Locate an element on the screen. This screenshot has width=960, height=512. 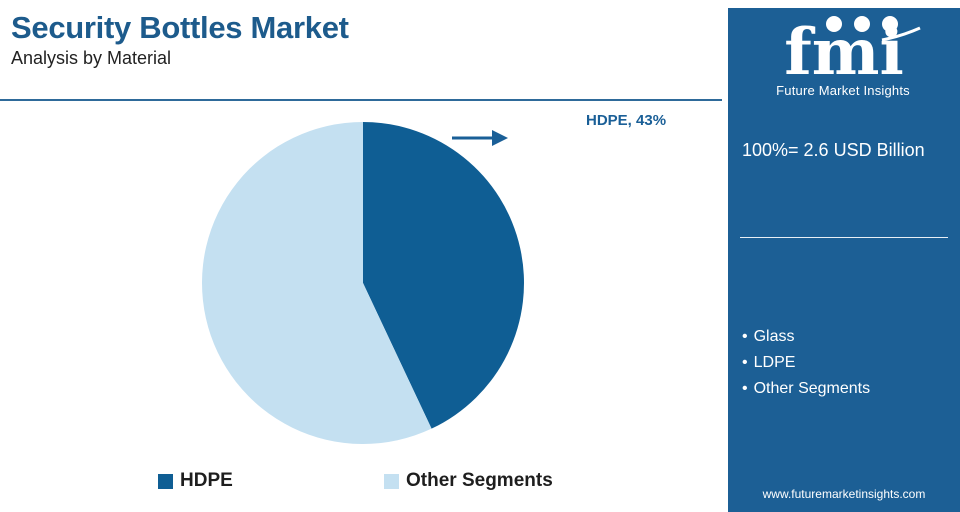
legend-label-hdpe: HDPE is located at coordinates (206, 480).